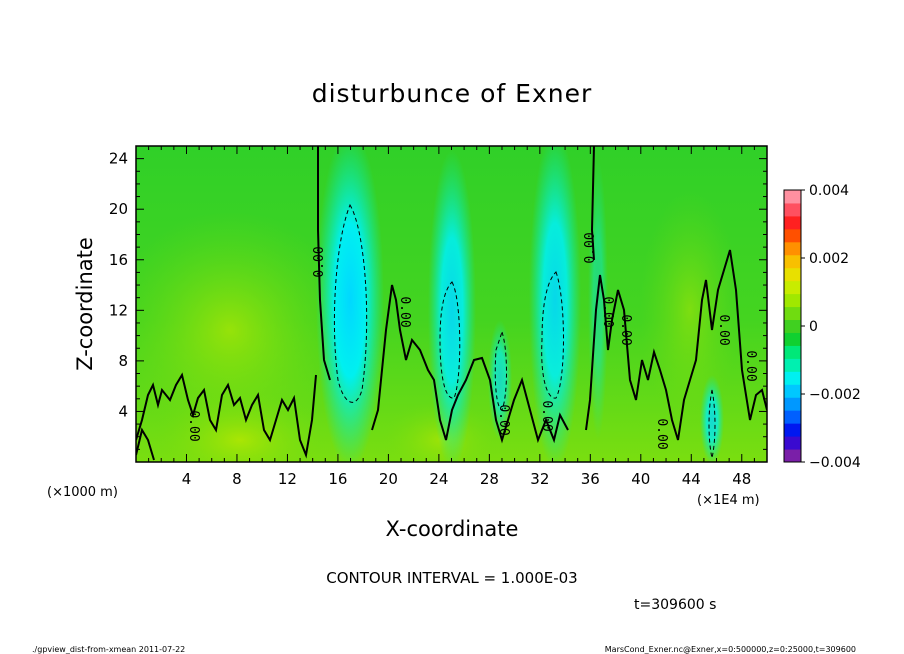 This screenshot has height=654, width=904. Describe the element at coordinates (85, 304) in the screenshot. I see `y-axis-label: Z-coordinate` at that location.